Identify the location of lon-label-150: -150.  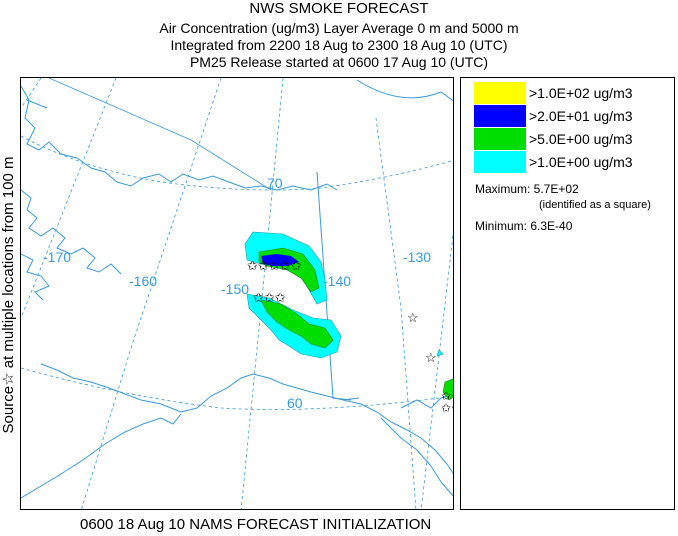
(235, 289).